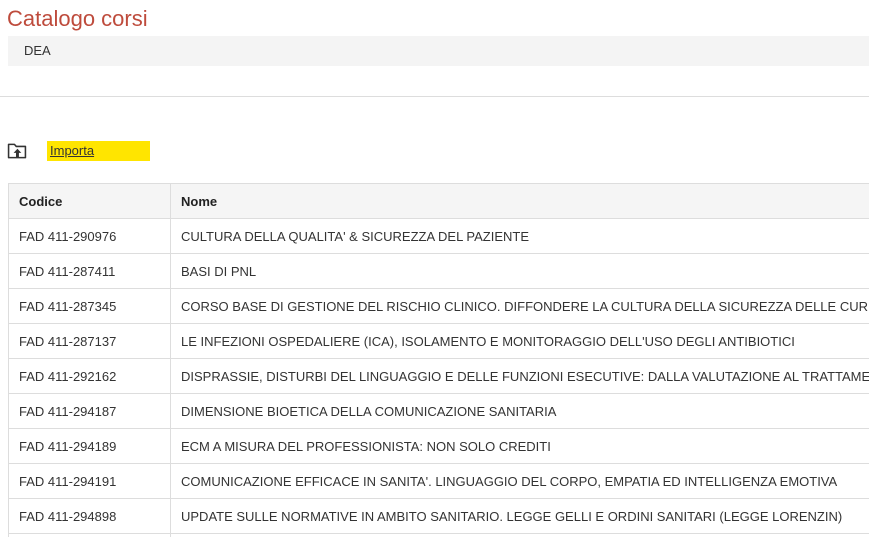 The image size is (869, 537). Describe the element at coordinates (89, 236) in the screenshot. I see `course-code: FAD 411-290976` at that location.